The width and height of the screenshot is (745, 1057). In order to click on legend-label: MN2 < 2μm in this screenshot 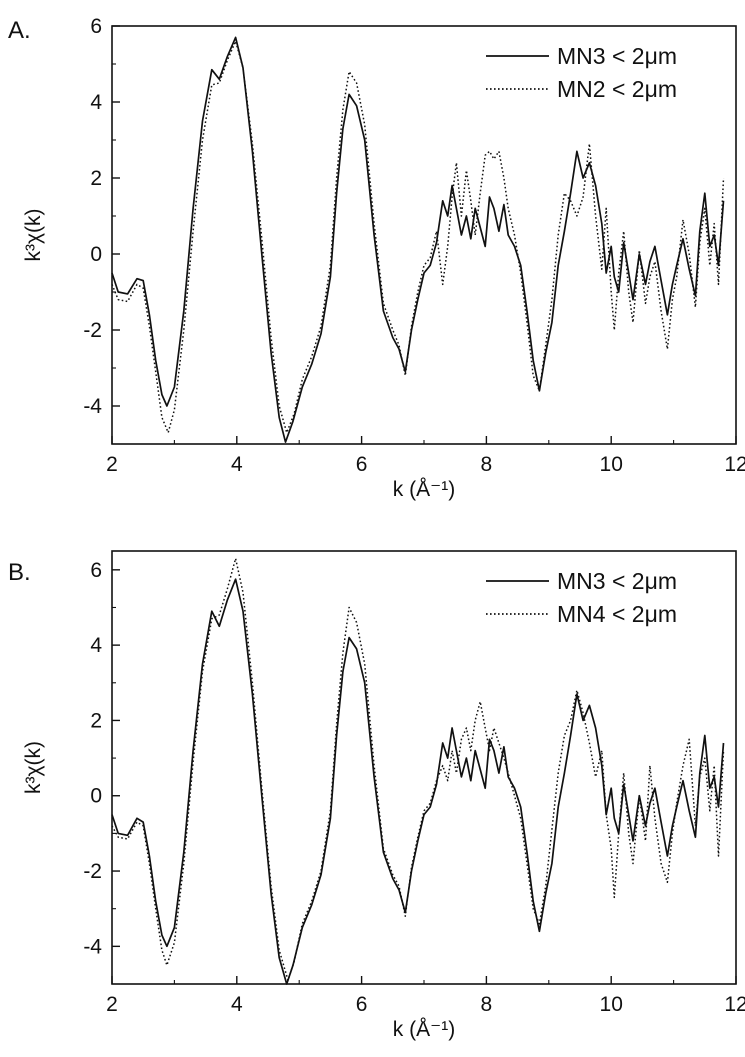, I will do `click(617, 89)`.